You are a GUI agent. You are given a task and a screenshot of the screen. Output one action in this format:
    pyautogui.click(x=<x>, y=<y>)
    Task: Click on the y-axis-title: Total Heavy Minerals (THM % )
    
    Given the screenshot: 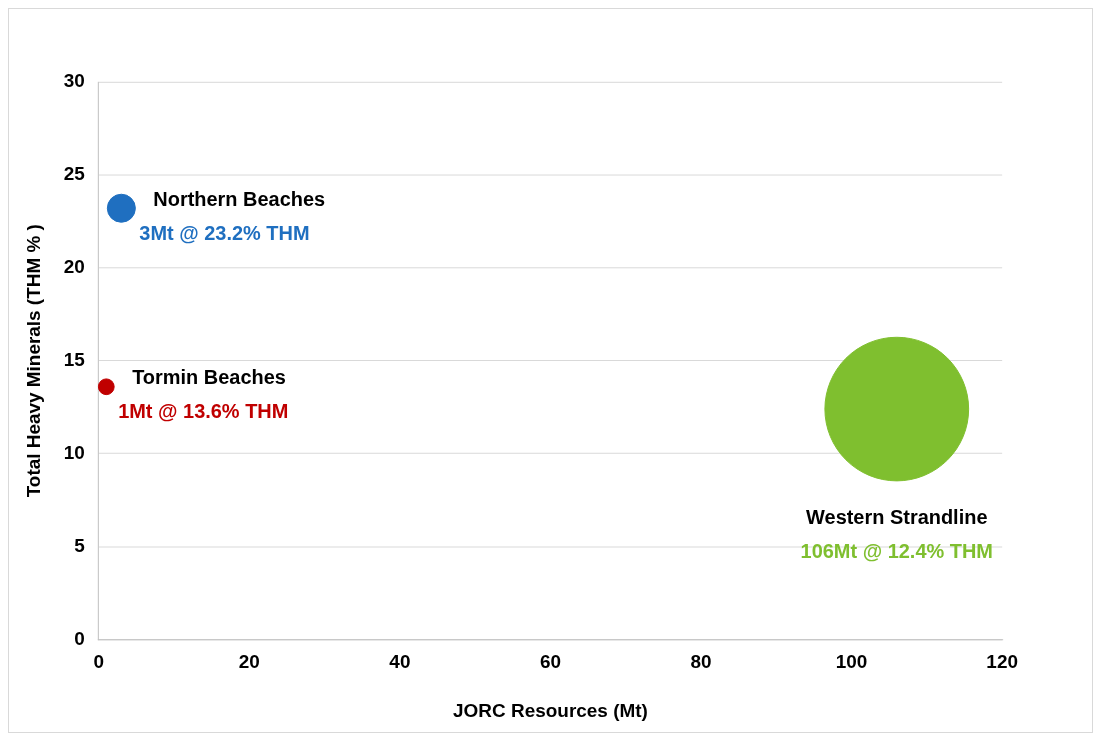 What is the action you would take?
    pyautogui.click(x=33, y=361)
    